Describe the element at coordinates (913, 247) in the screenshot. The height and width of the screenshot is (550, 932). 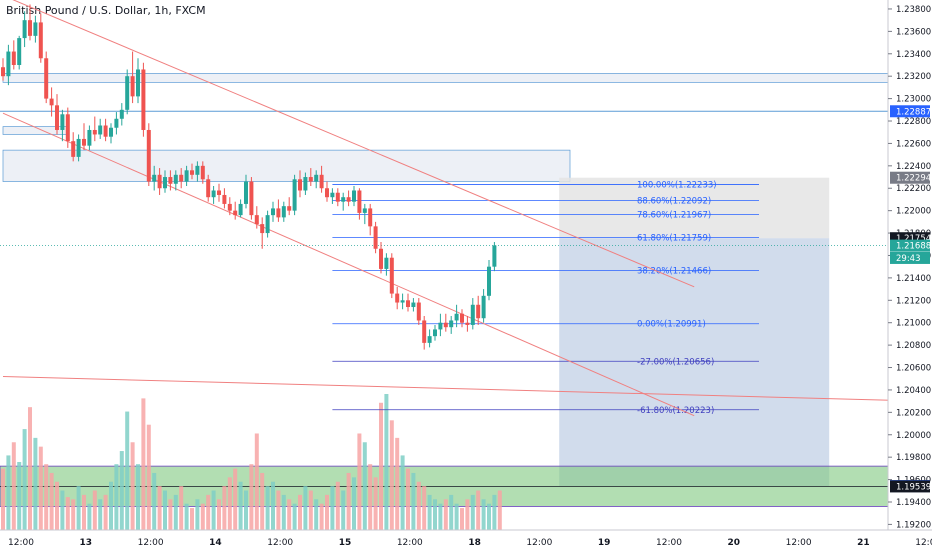
I see `price-badge-label: 1.21688` at that location.